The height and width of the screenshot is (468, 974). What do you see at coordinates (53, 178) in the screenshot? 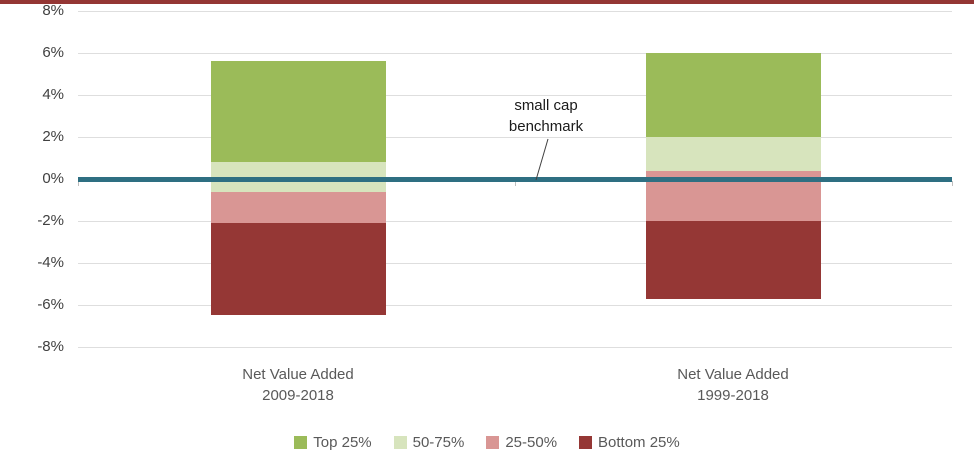
I see `y-axis-tick-label: 0%` at bounding box center [53, 178].